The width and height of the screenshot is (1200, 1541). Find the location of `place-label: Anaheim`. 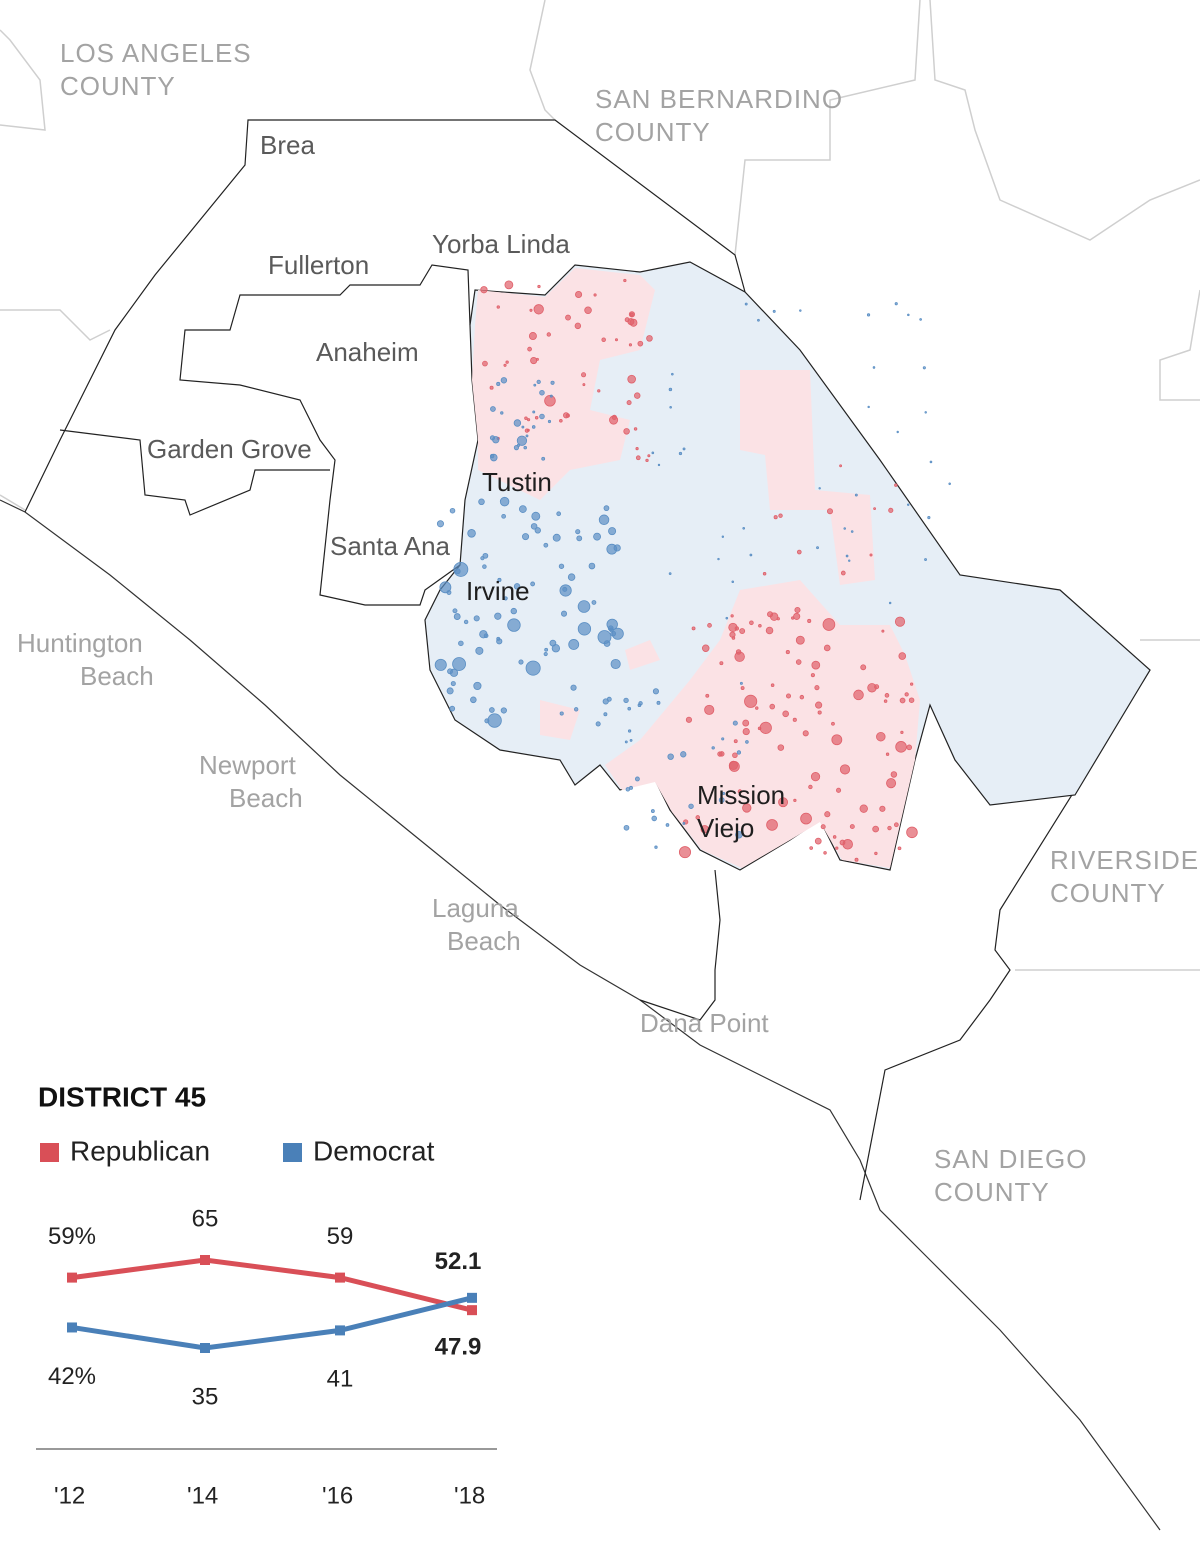

place-label: Anaheim is located at coordinates (367, 352).